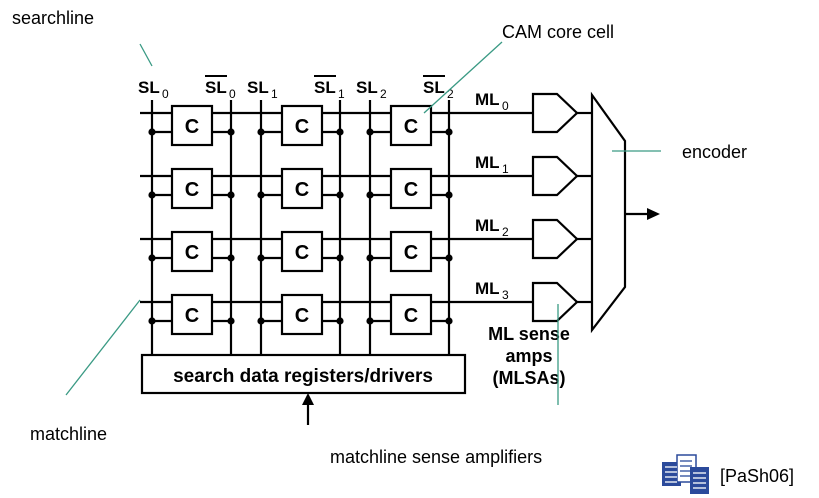 The height and width of the screenshot is (498, 819). What do you see at coordinates (757, 476) in the screenshot?
I see `citation-label: [PaSh06]` at bounding box center [757, 476].